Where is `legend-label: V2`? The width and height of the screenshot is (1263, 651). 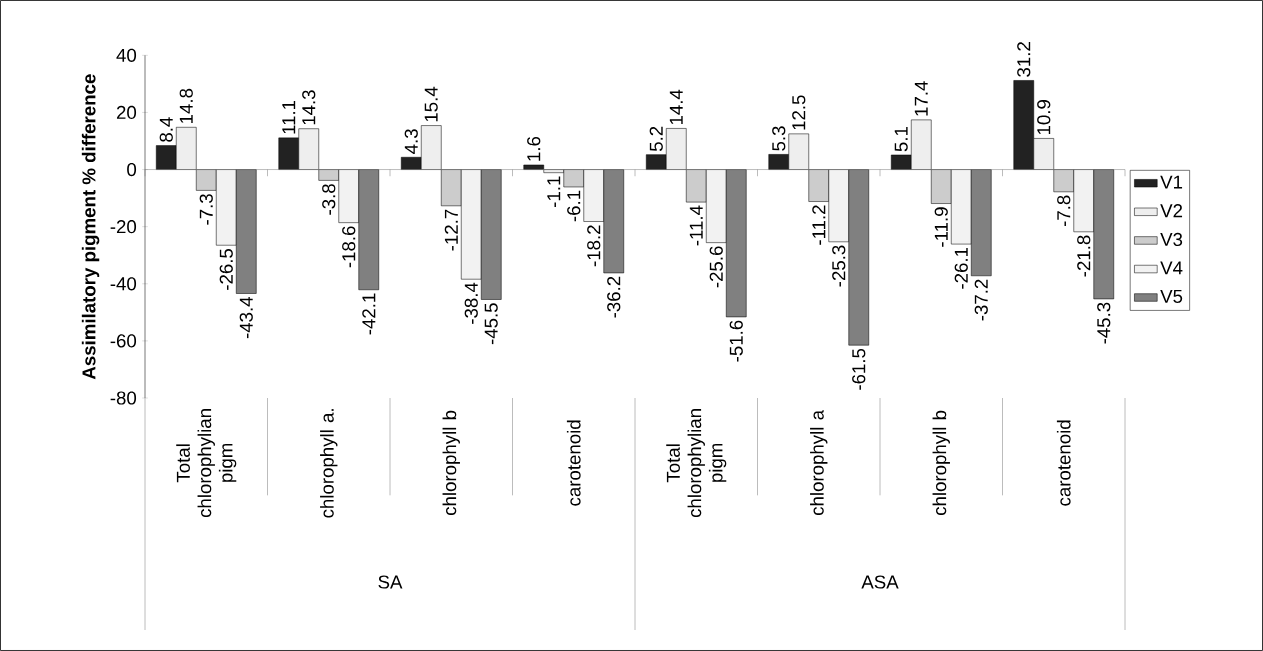
legend-label: V2 is located at coordinates (1171, 211).